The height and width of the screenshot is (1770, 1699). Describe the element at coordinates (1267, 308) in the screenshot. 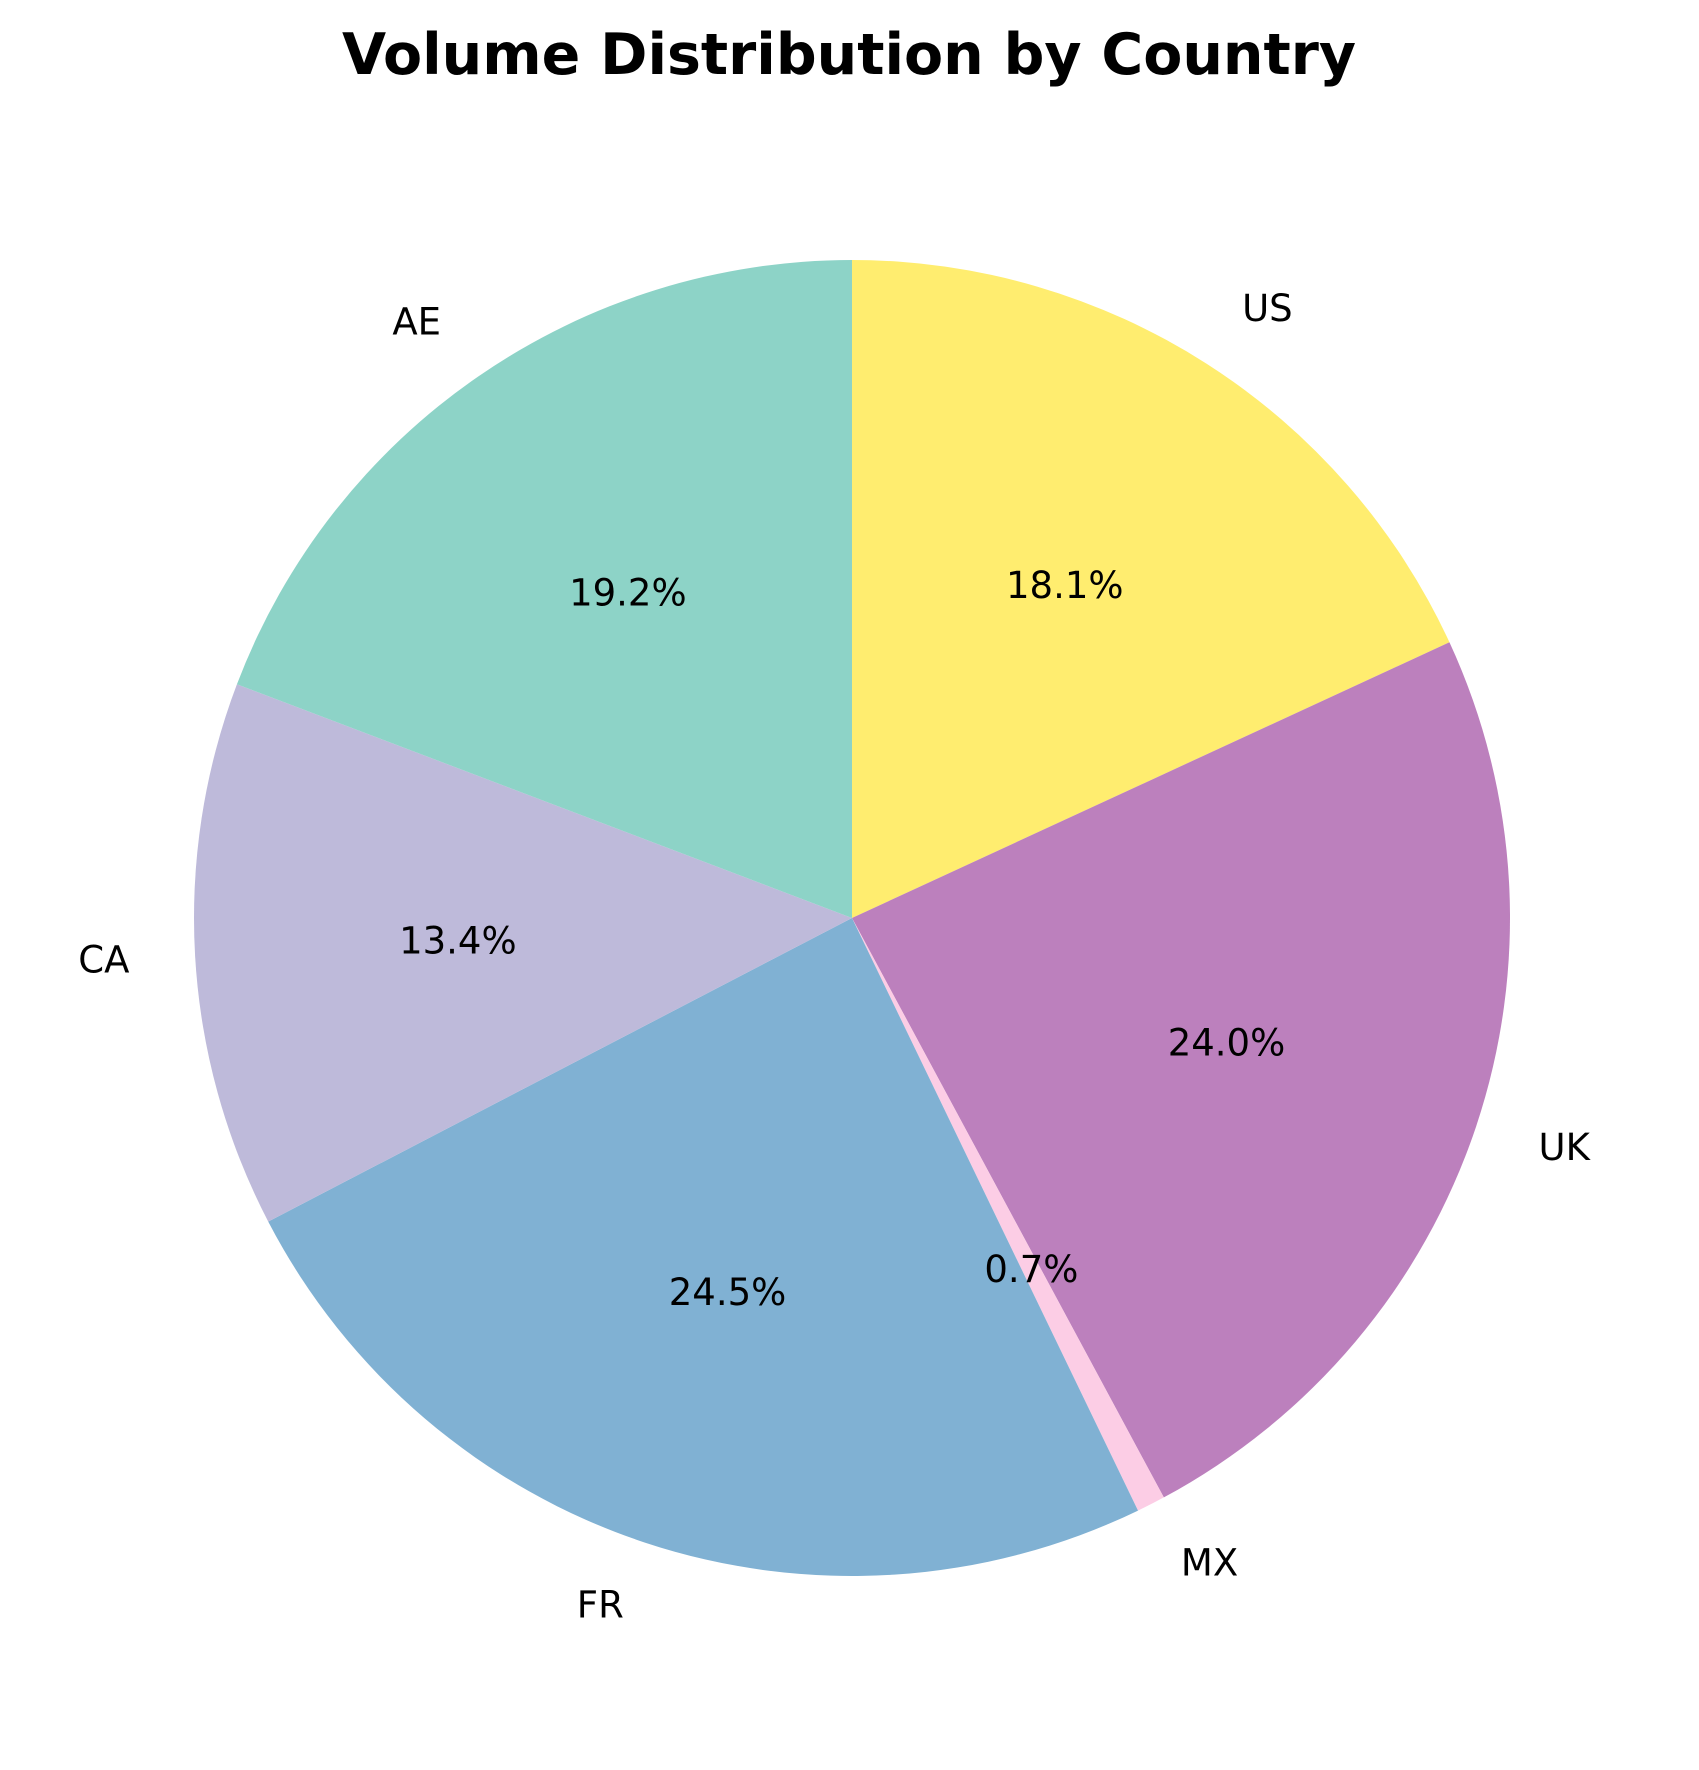

I see `slice-label-us: US` at that location.